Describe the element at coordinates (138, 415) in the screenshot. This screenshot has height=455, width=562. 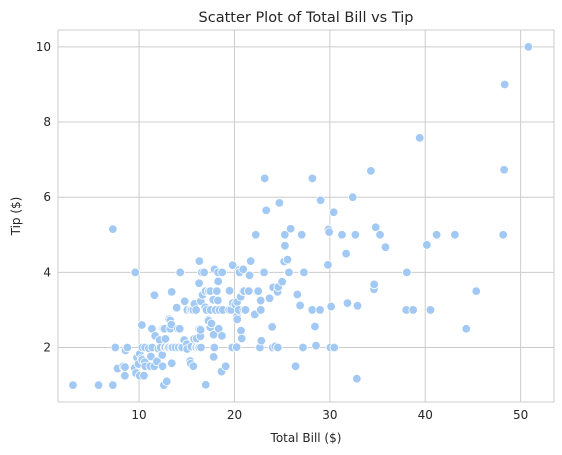
I see `x-tick-label: 10` at that location.